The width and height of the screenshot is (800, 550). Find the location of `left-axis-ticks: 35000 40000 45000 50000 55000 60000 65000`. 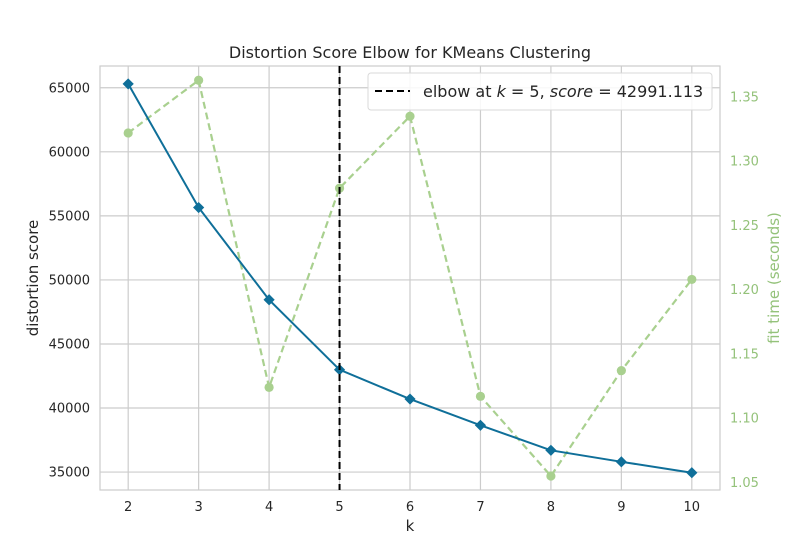

left-axis-ticks: 35000 40000 45000 50000 55000 60000 65000 is located at coordinates (69, 280).